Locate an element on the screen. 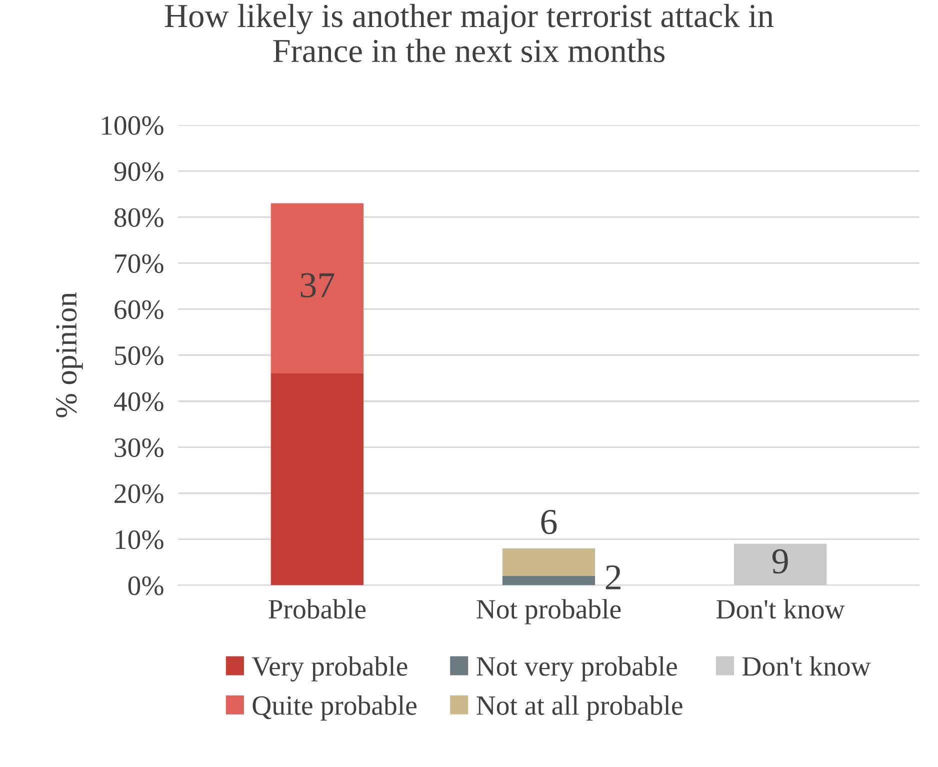 Image resolution: width=938 pixels, height=767 pixels. y-axis-title: % opinion is located at coordinates (69, 355).